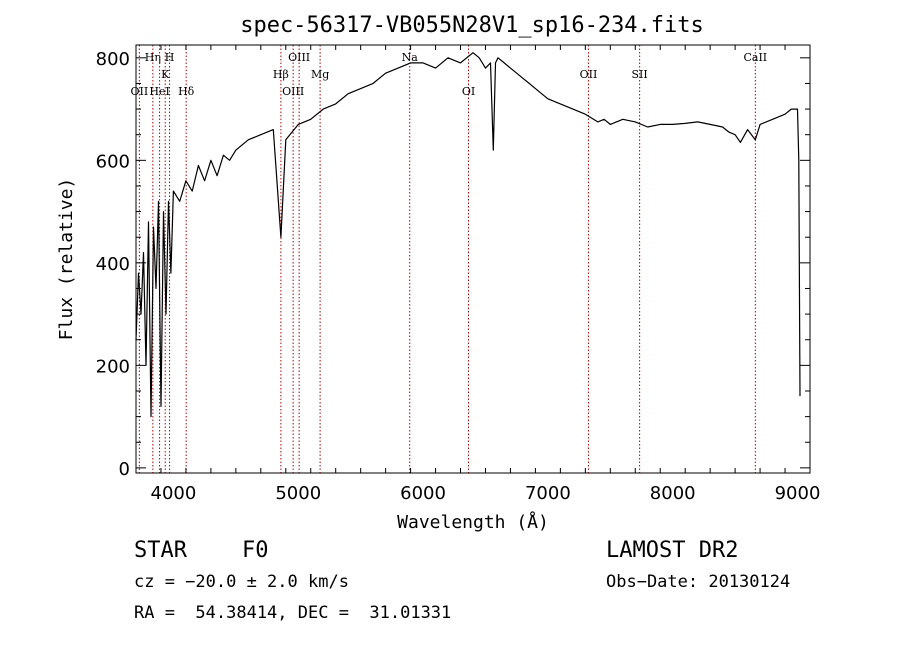 The height and width of the screenshot is (649, 900). I want to click on line-label: CaII, so click(755, 57).